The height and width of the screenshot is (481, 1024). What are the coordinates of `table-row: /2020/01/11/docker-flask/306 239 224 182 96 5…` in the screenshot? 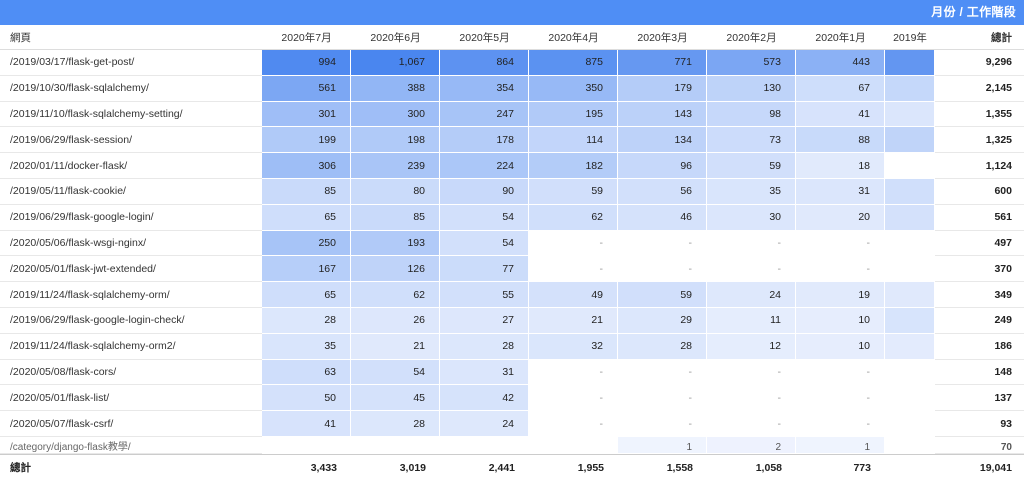 It's located at (512, 166).